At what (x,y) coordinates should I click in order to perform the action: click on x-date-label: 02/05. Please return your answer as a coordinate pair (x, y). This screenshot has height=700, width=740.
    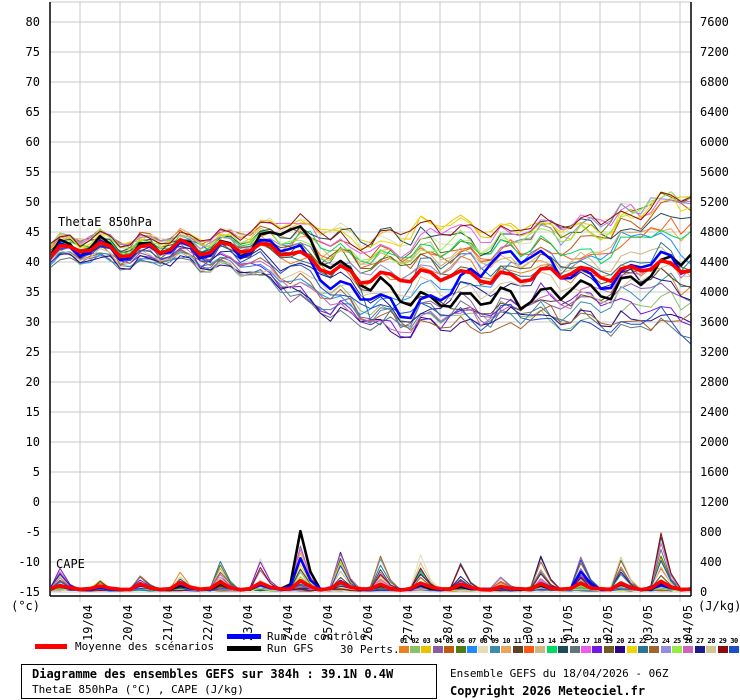
    Looking at the image, I should click on (608, 623).